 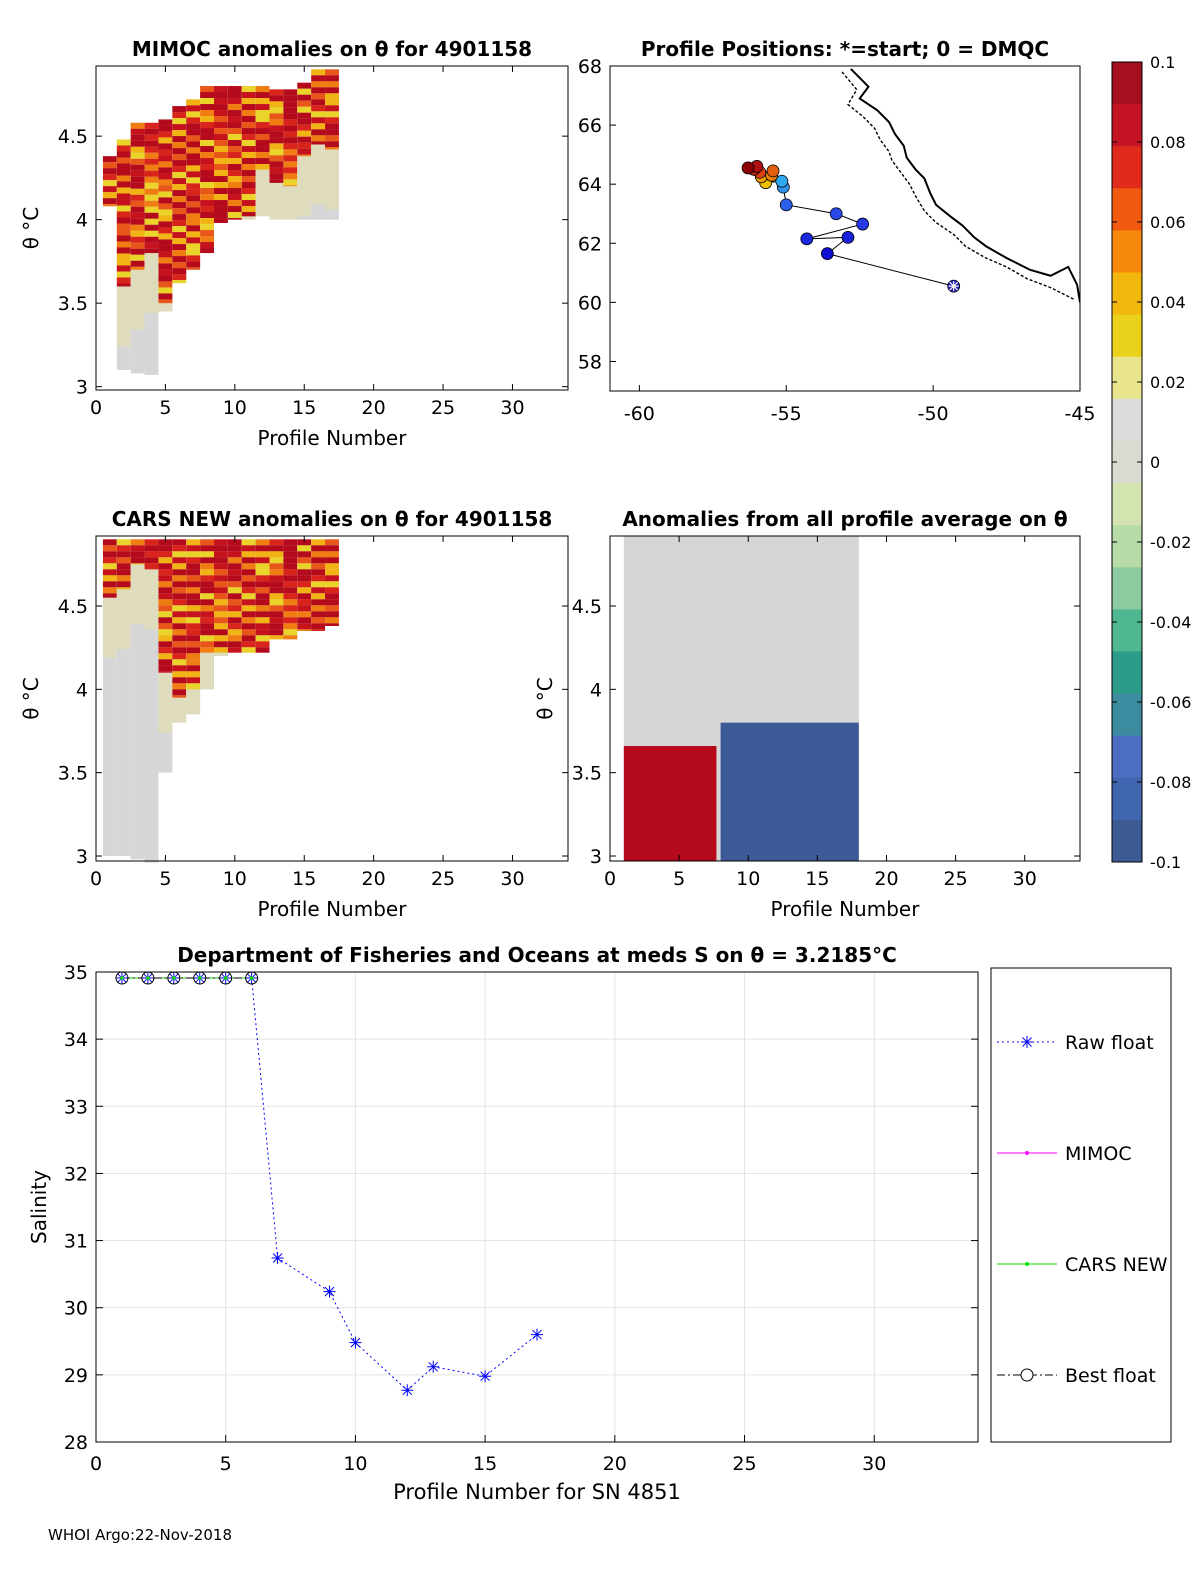 What do you see at coordinates (96, 1464) in the screenshot?
I see `x-tick-label: 0` at bounding box center [96, 1464].